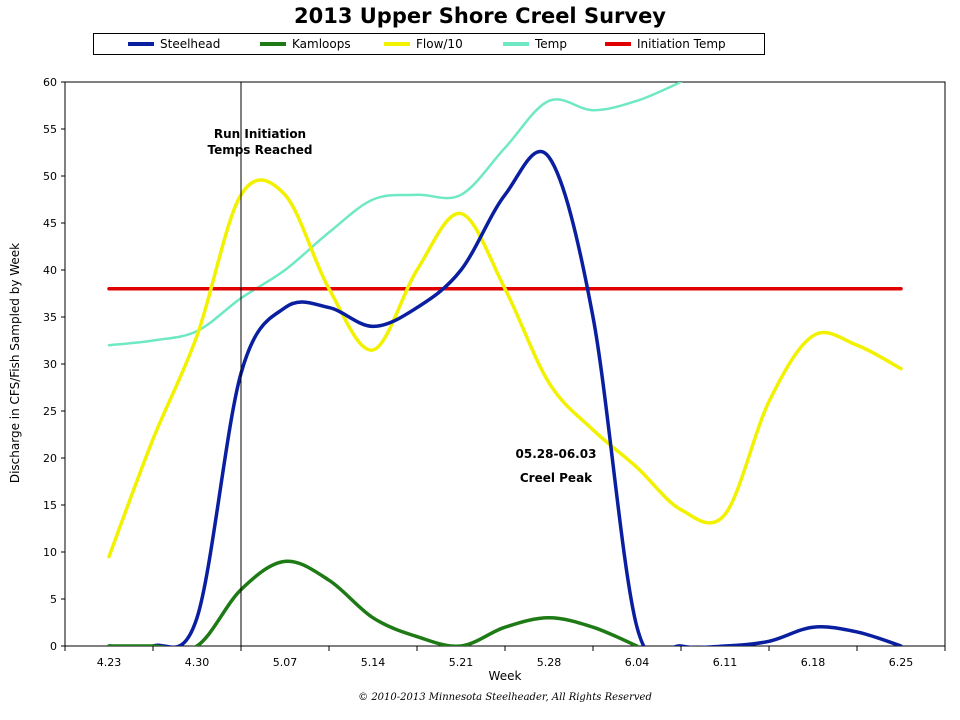 This screenshot has height=720, width=960. I want to click on legend-item-steelhead: Steelhead, so click(174, 44).